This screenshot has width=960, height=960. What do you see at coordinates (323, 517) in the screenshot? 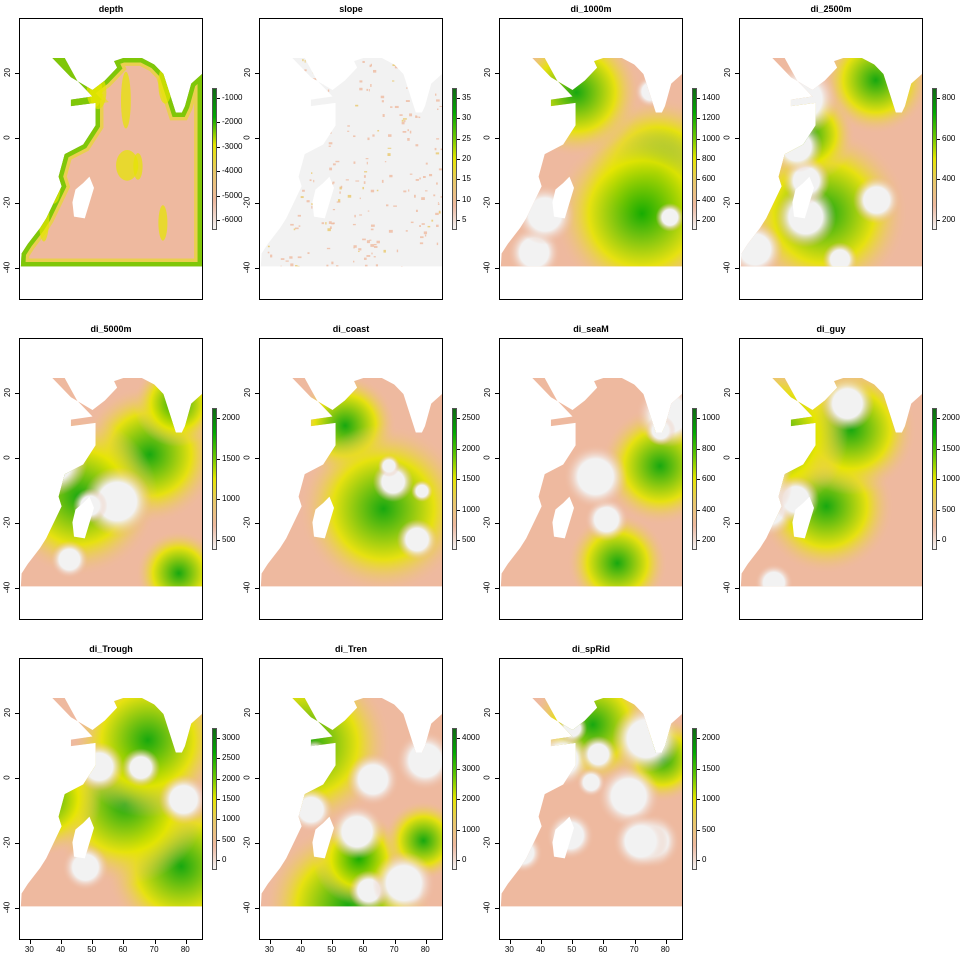
I see `madagascar-land` at bounding box center [323, 517].